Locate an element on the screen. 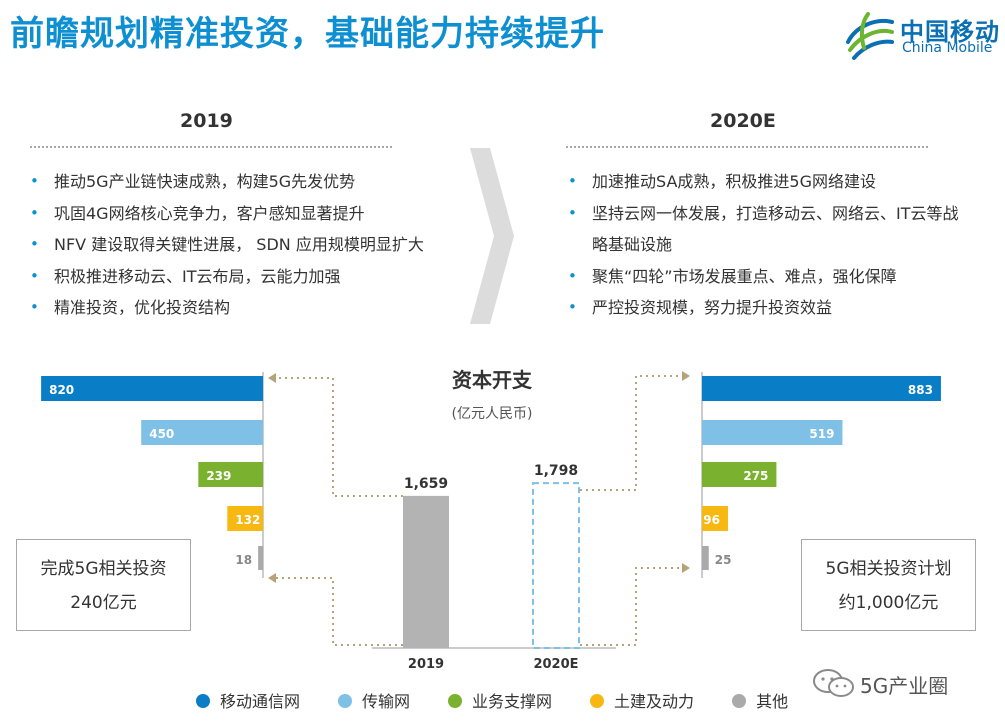  connector-2020e-bottom is located at coordinates (631, 606).